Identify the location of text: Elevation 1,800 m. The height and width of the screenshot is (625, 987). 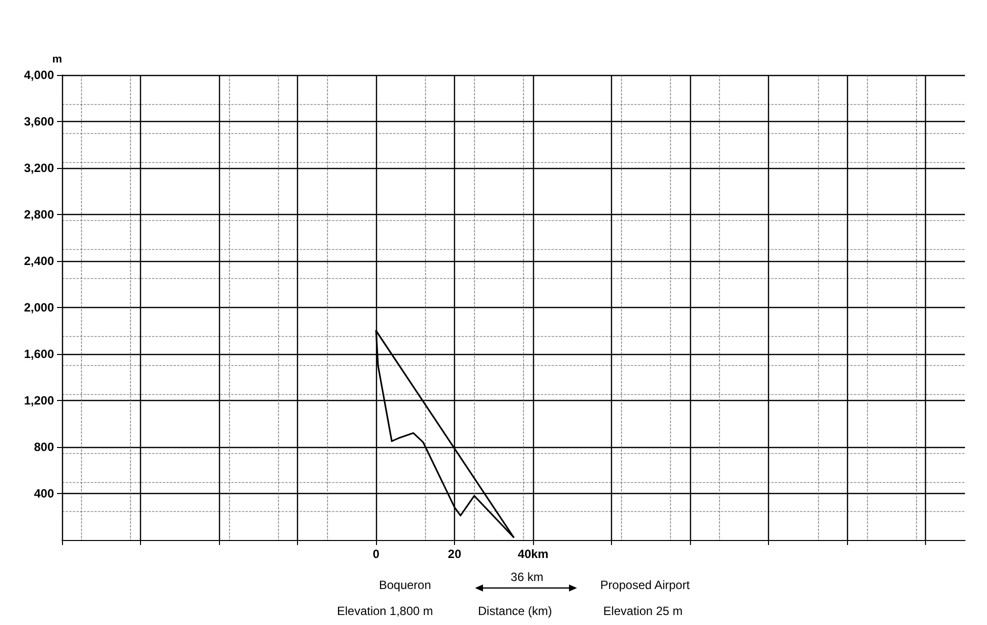
(385, 611).